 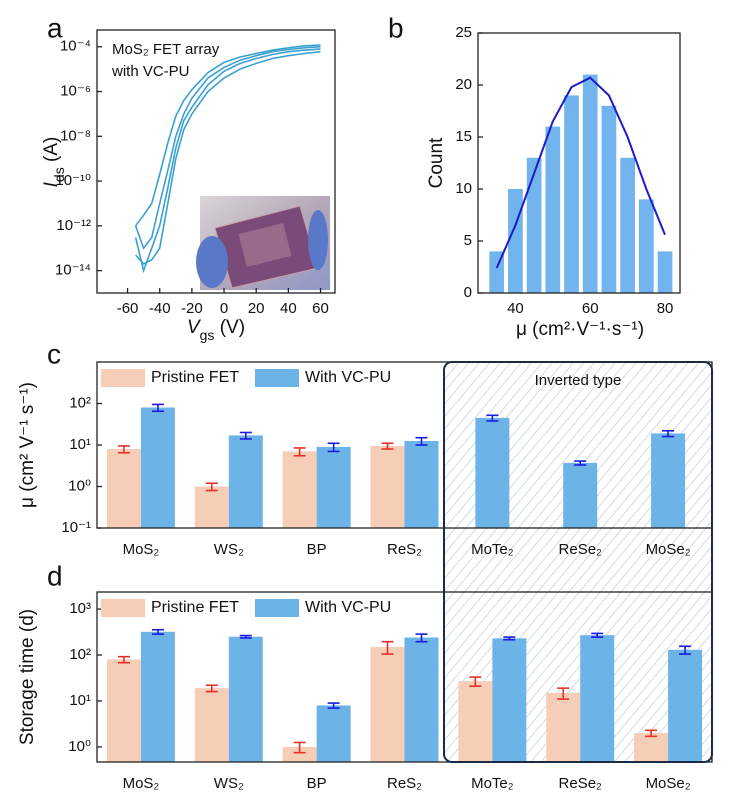 I want to click on label-part: (V), so click(x=229, y=327).